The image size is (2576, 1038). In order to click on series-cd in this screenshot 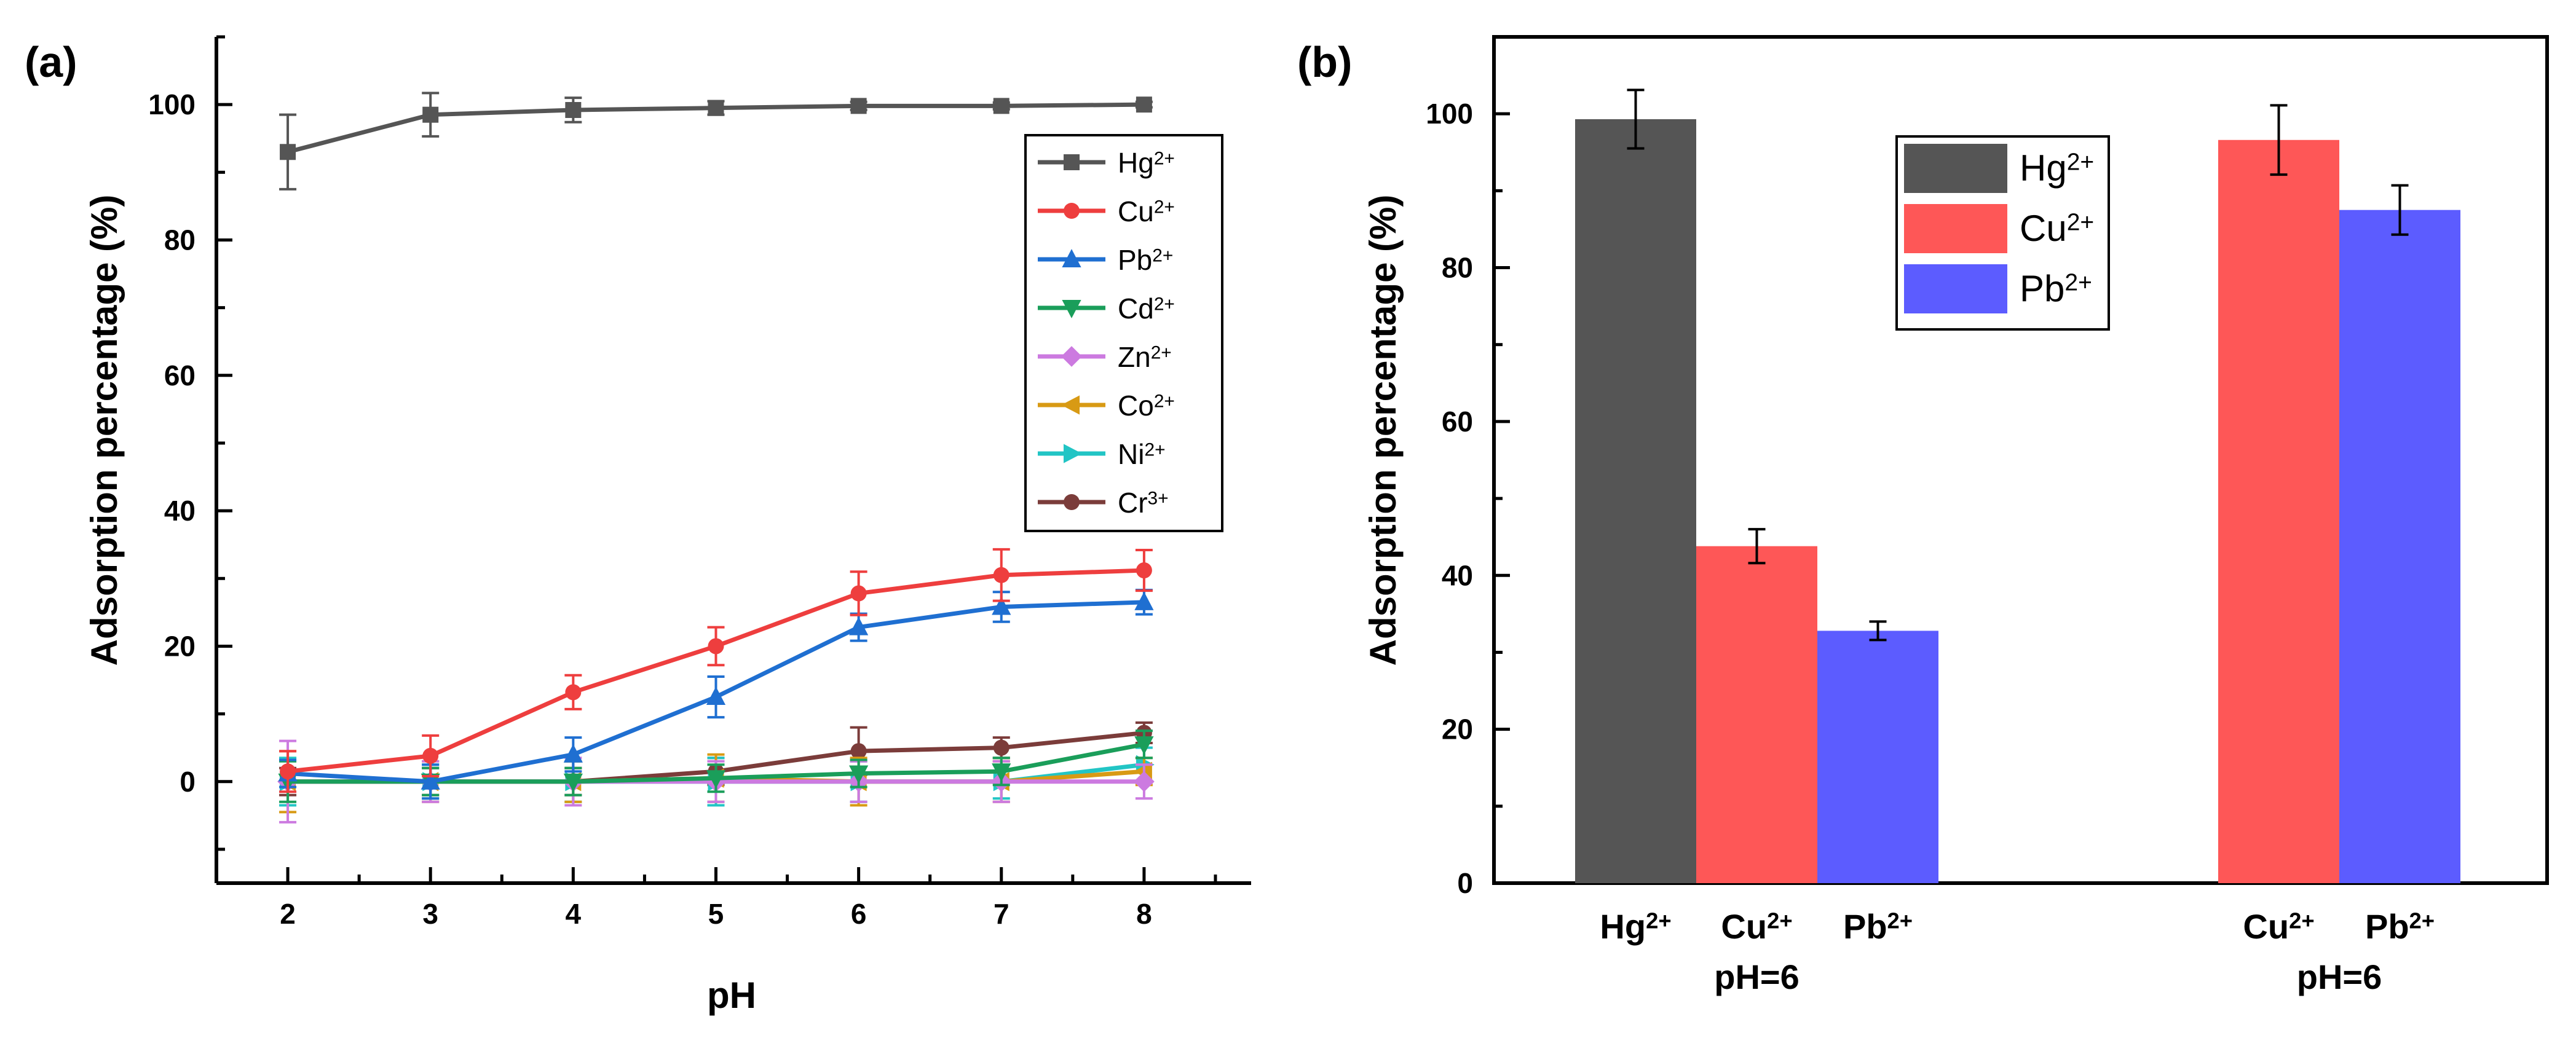, I will do `click(716, 766)`.